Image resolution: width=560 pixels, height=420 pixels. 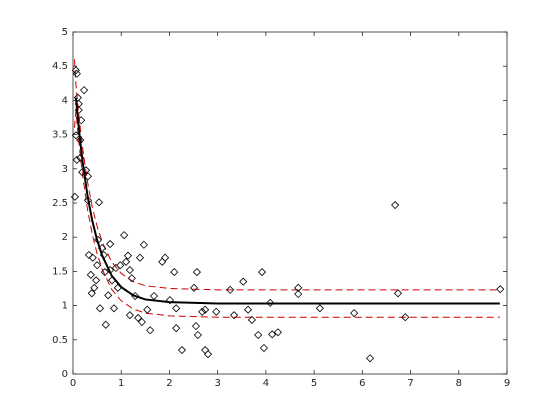 What do you see at coordinates (169, 383) in the screenshot?
I see `x-tick-label: 2` at bounding box center [169, 383].